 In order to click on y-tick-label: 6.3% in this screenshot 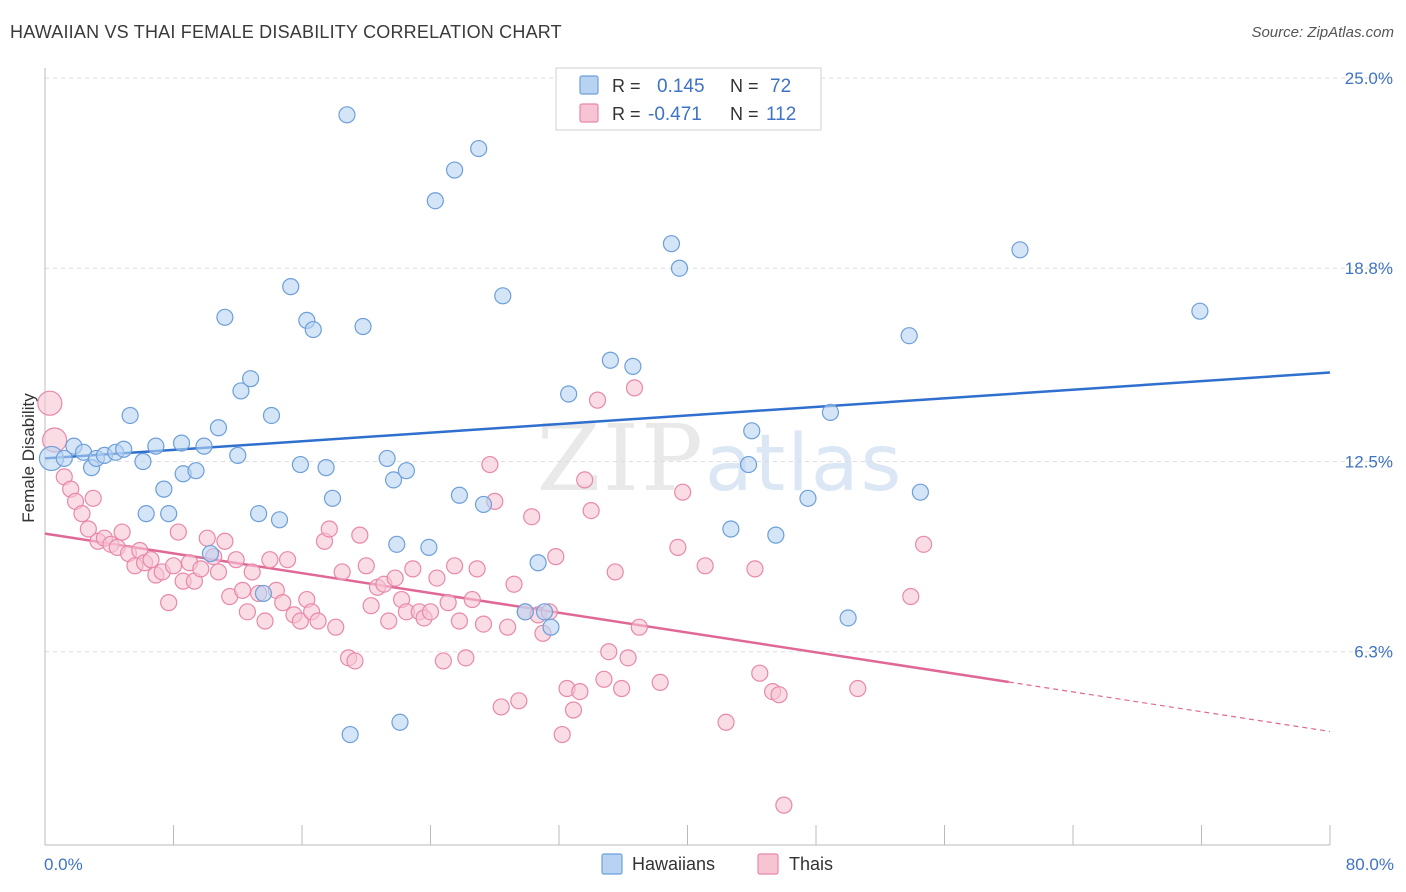, I will do `click(1373, 652)`.